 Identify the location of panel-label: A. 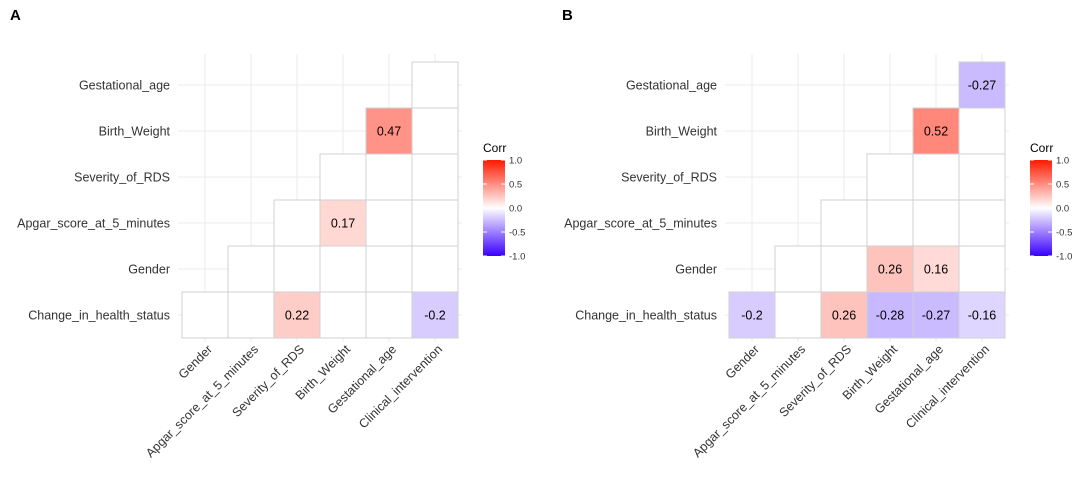
(15, 15).